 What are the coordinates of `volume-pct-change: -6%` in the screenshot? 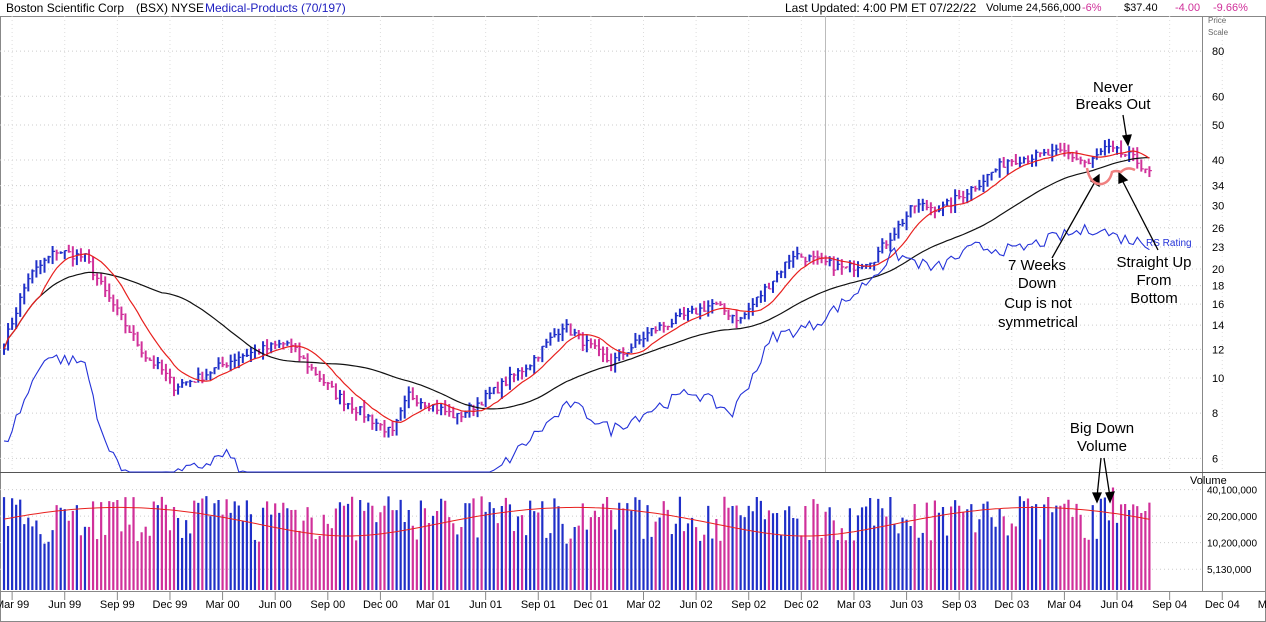 It's located at (1092, 8).